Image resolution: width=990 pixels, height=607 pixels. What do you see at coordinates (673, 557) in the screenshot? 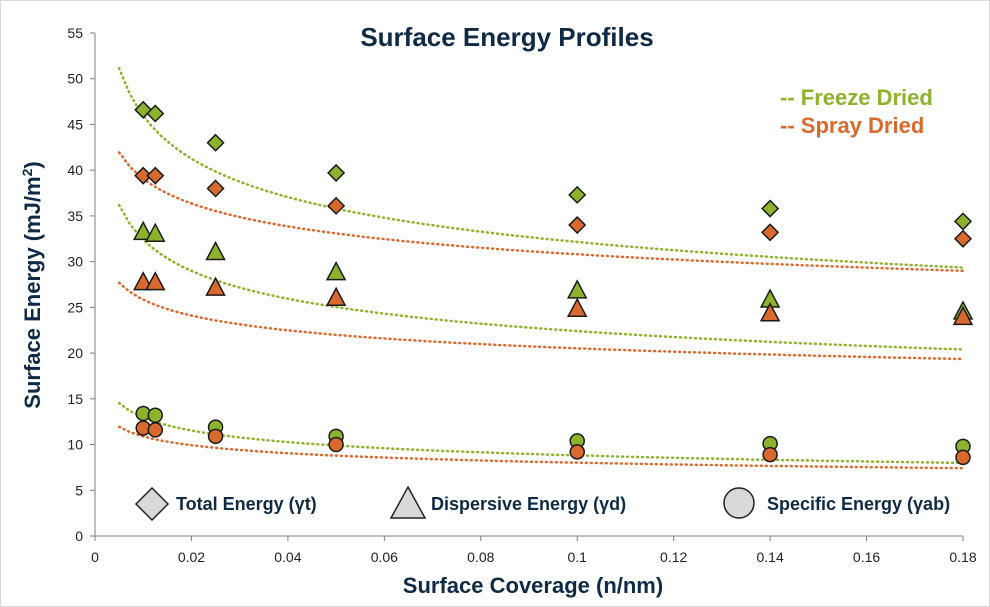
I see `x-tick-label: 0.12` at bounding box center [673, 557].